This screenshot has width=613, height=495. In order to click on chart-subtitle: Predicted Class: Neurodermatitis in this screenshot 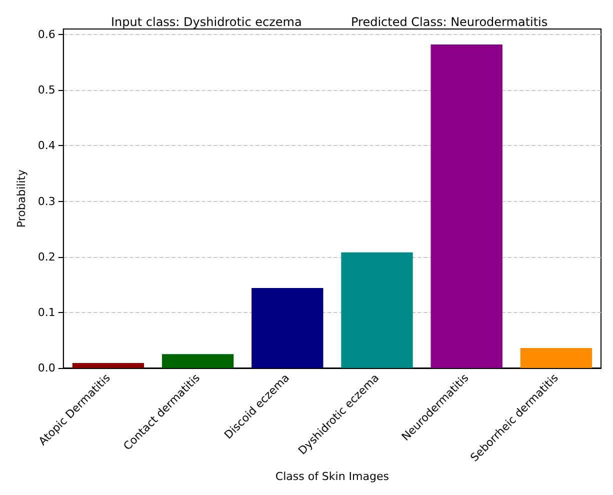, I will do `click(449, 22)`.